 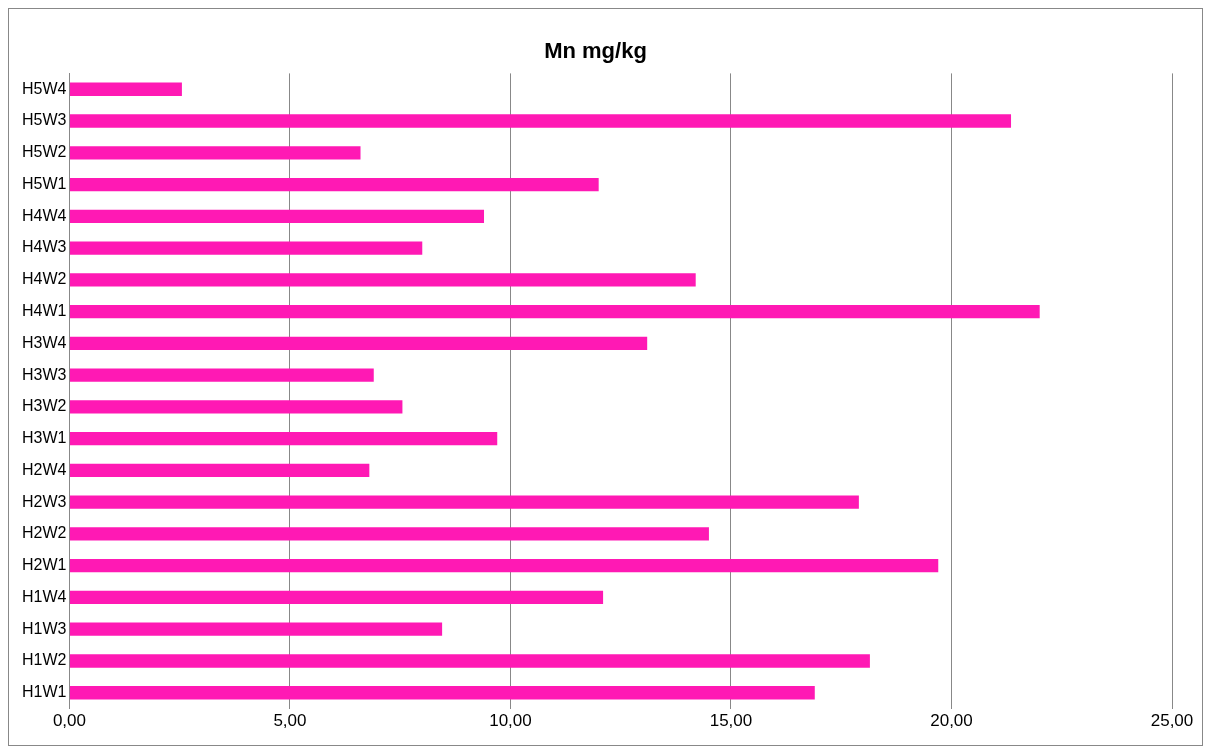 I want to click on y-tick-label: H1W4, so click(x=44, y=596).